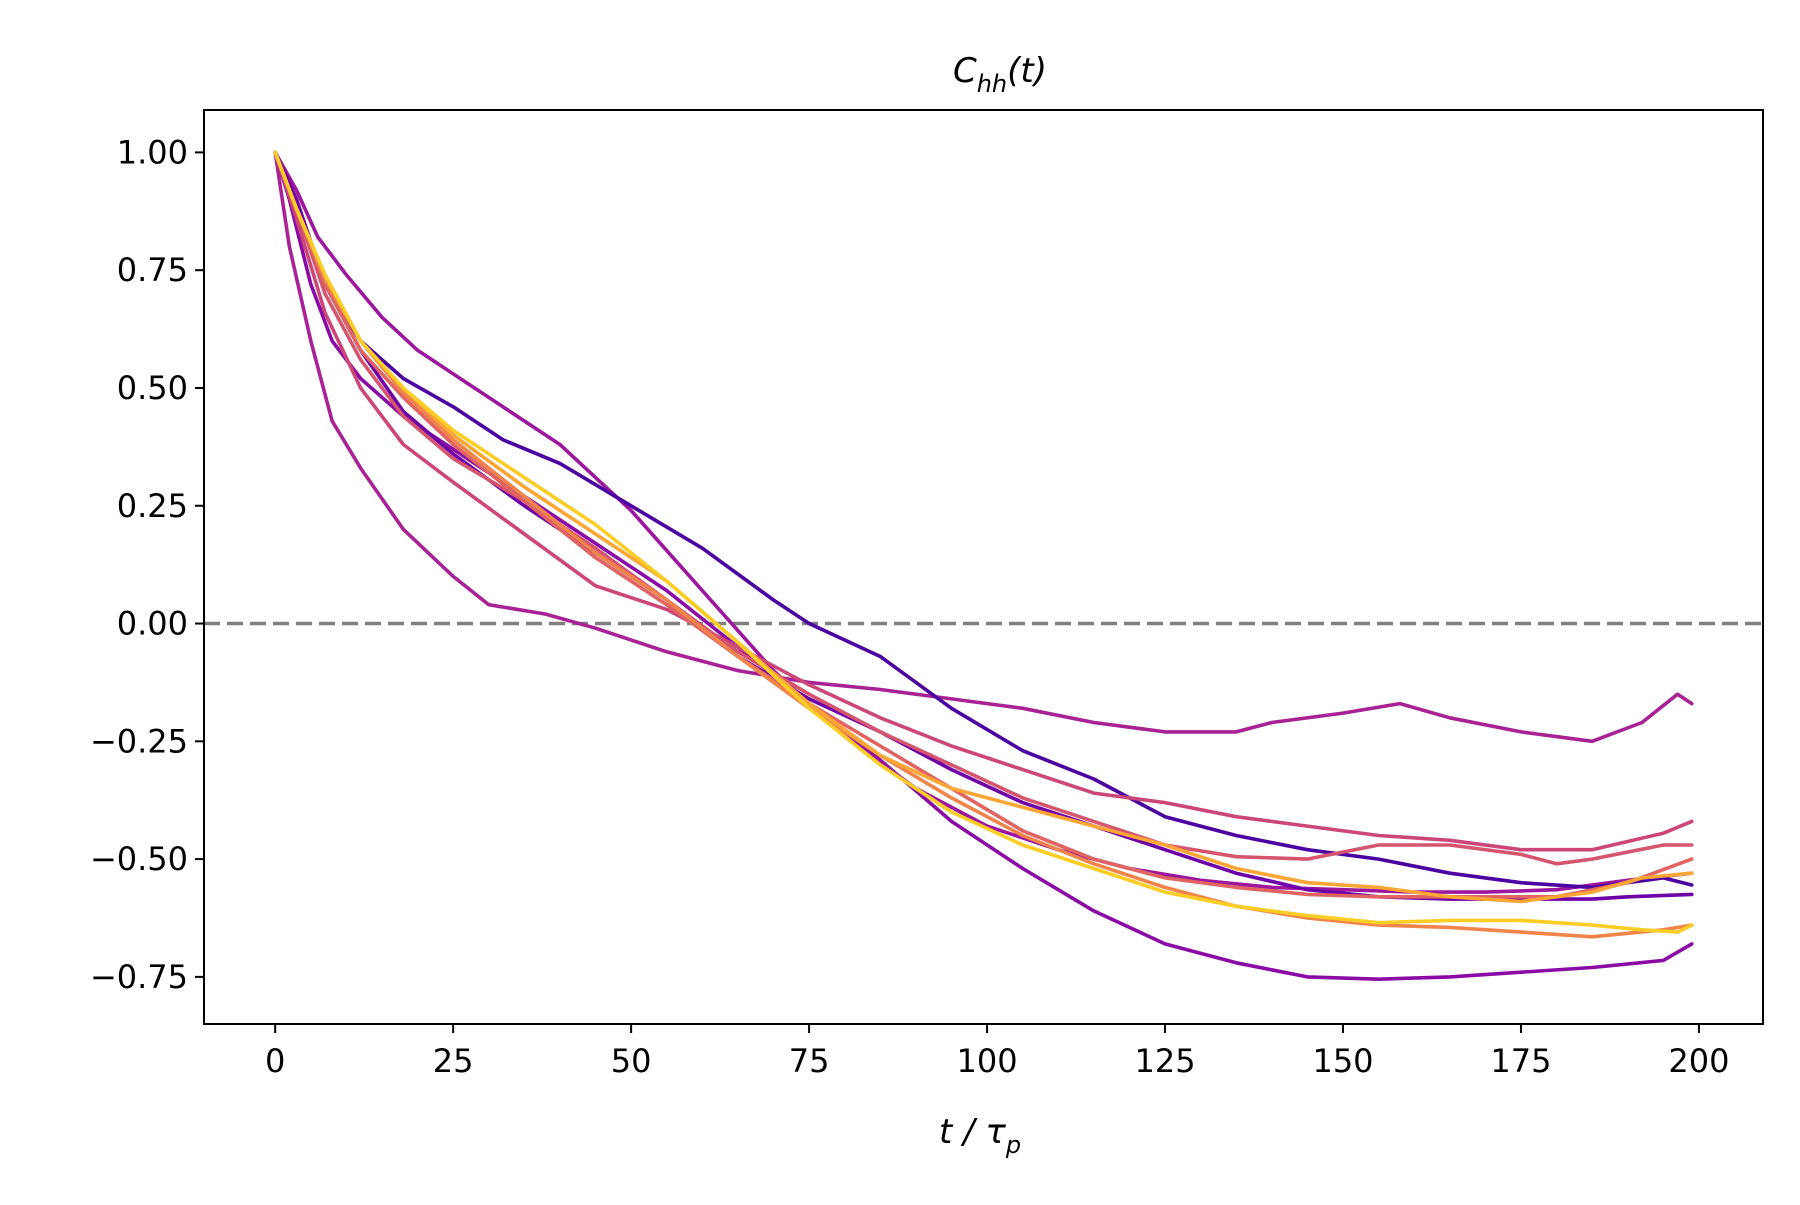  Describe the element at coordinates (631, 1061) in the screenshot. I see `x-tick-label-50: 50` at that location.